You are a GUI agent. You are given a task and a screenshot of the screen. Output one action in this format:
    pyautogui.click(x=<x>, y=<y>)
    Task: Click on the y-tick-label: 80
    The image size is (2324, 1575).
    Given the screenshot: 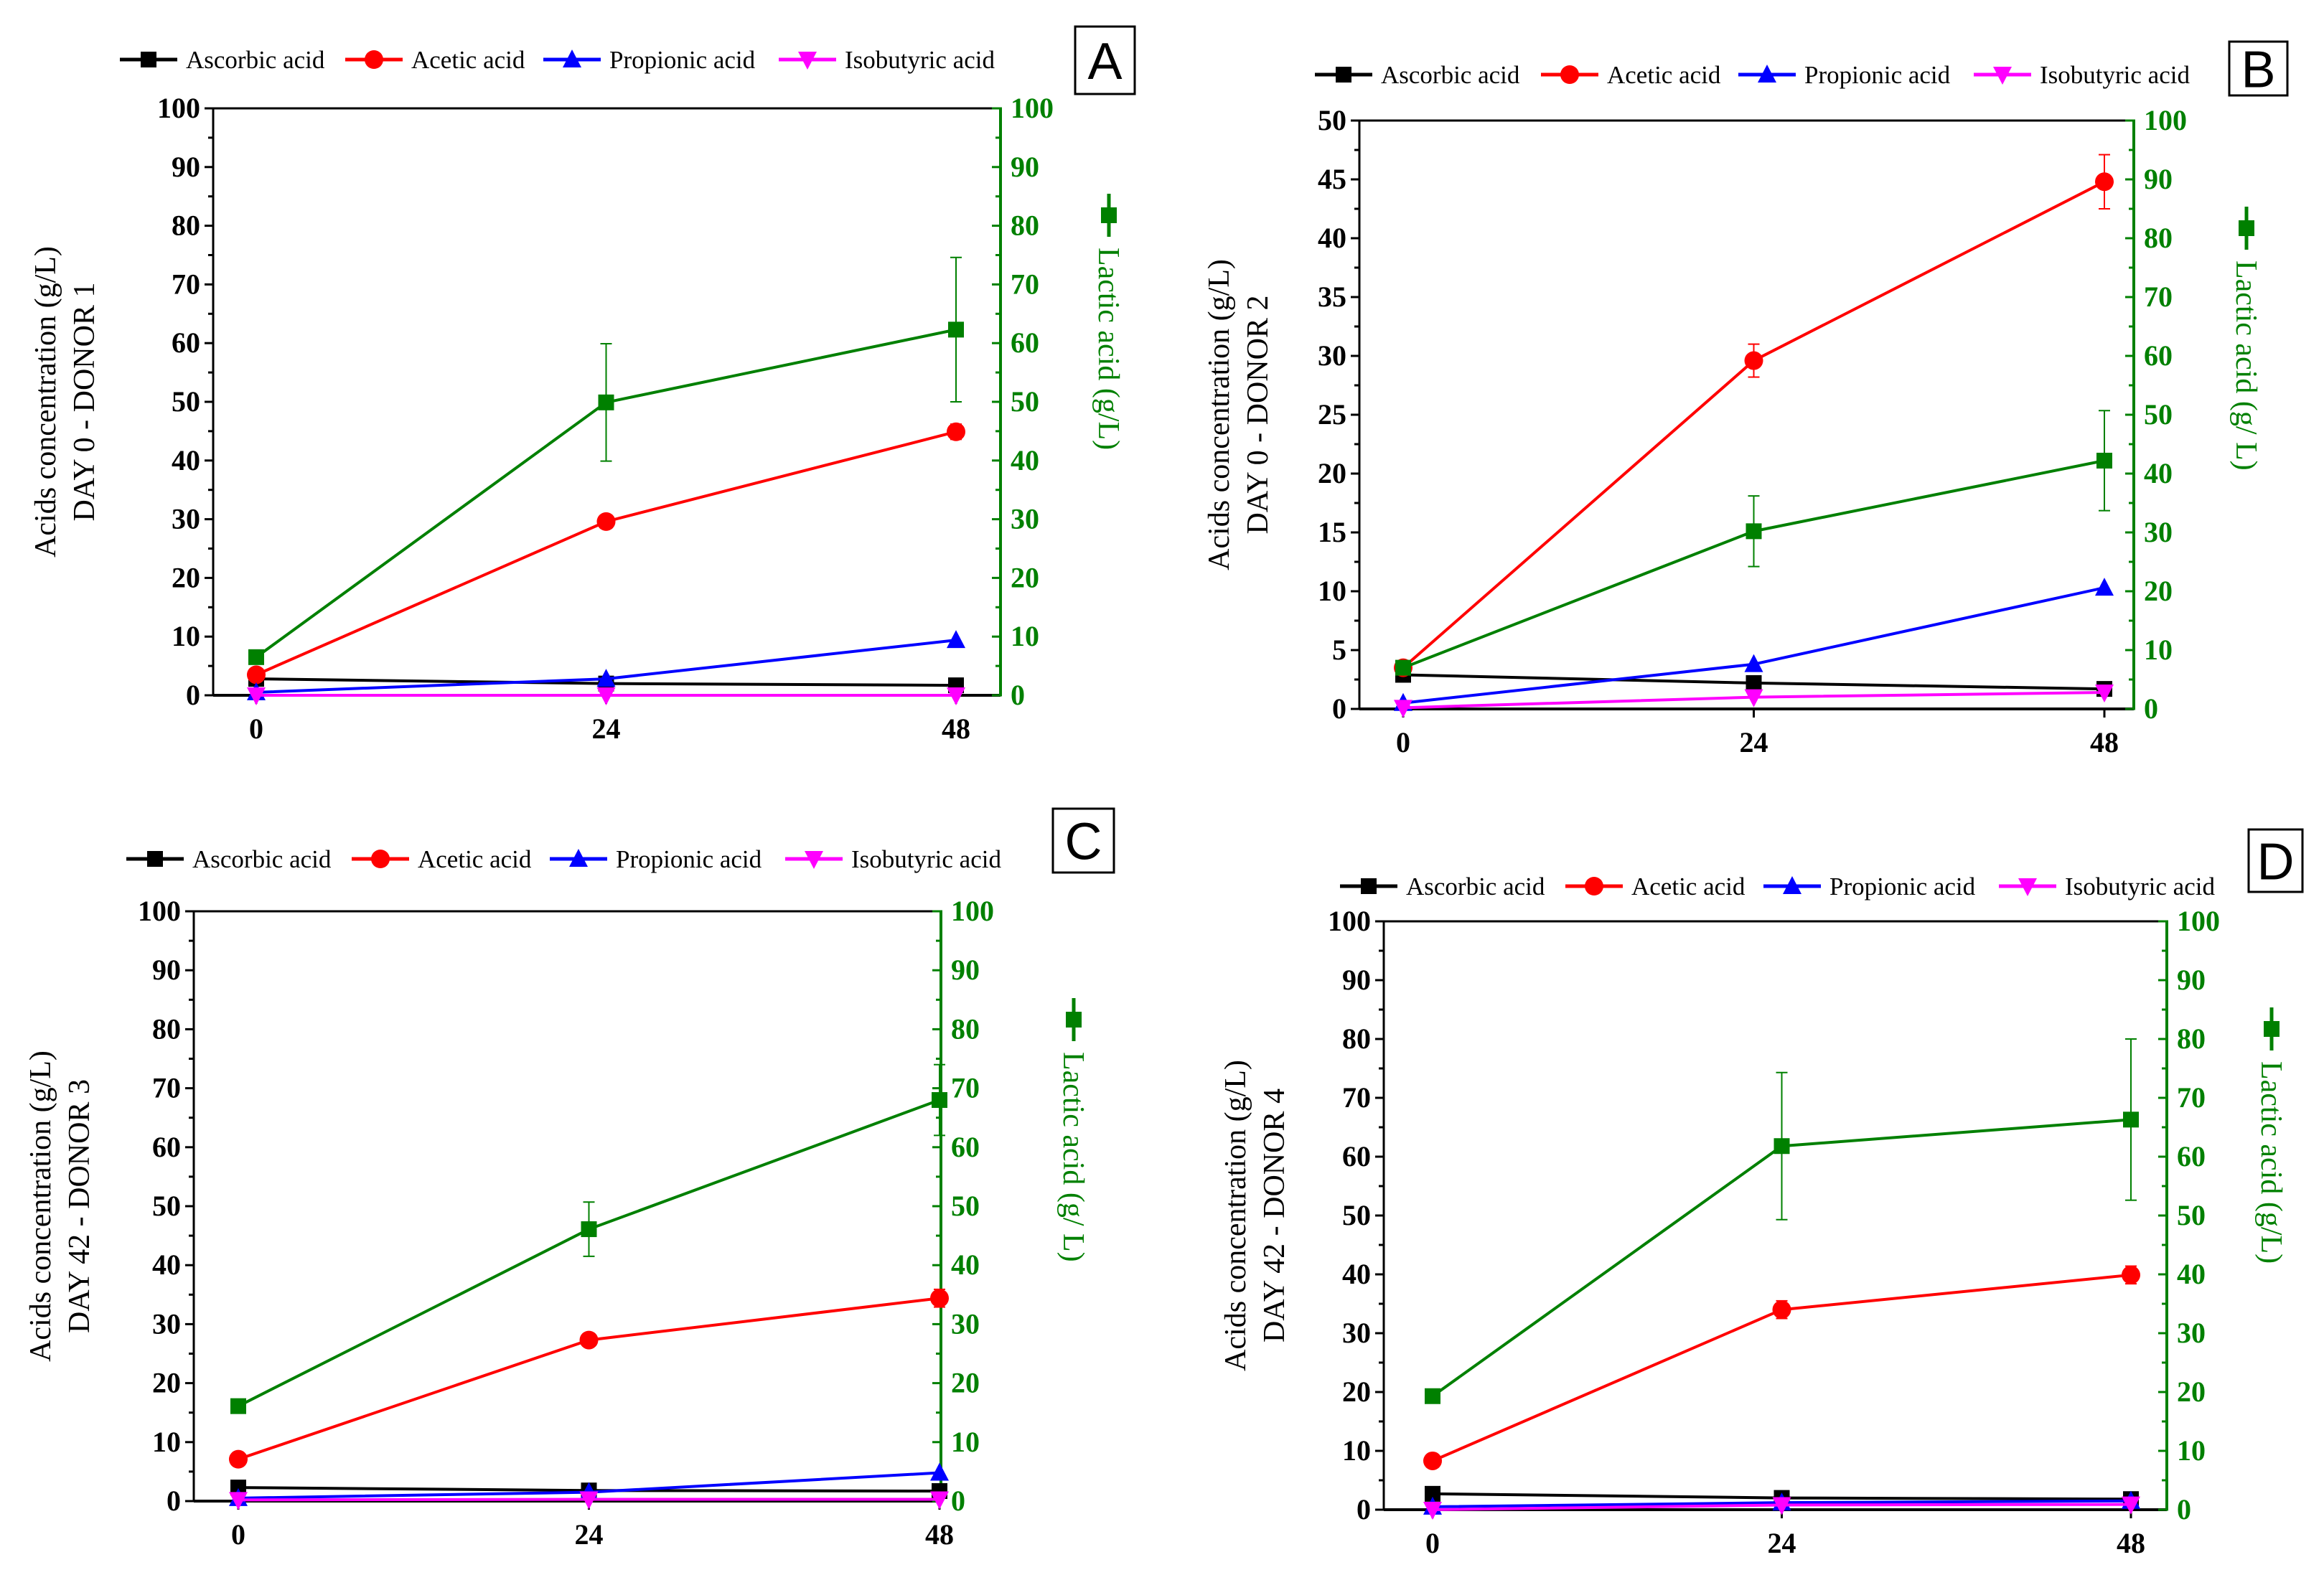 What is the action you would take?
    pyautogui.click(x=186, y=226)
    